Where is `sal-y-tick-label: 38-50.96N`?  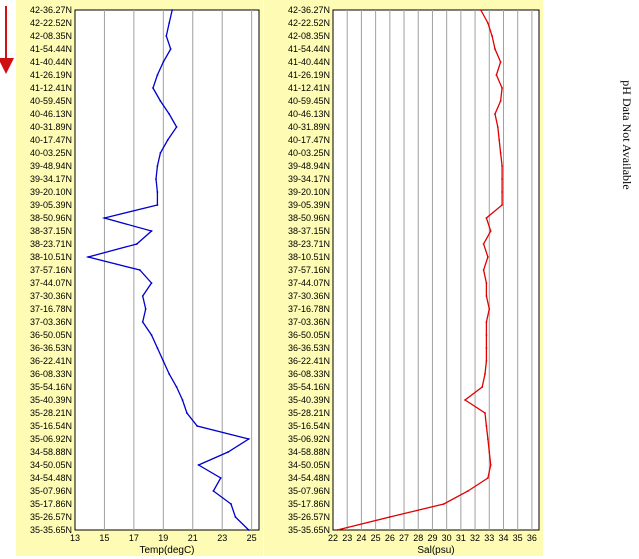 sal-y-tick-label: 38-50.96N is located at coordinates (309, 218).